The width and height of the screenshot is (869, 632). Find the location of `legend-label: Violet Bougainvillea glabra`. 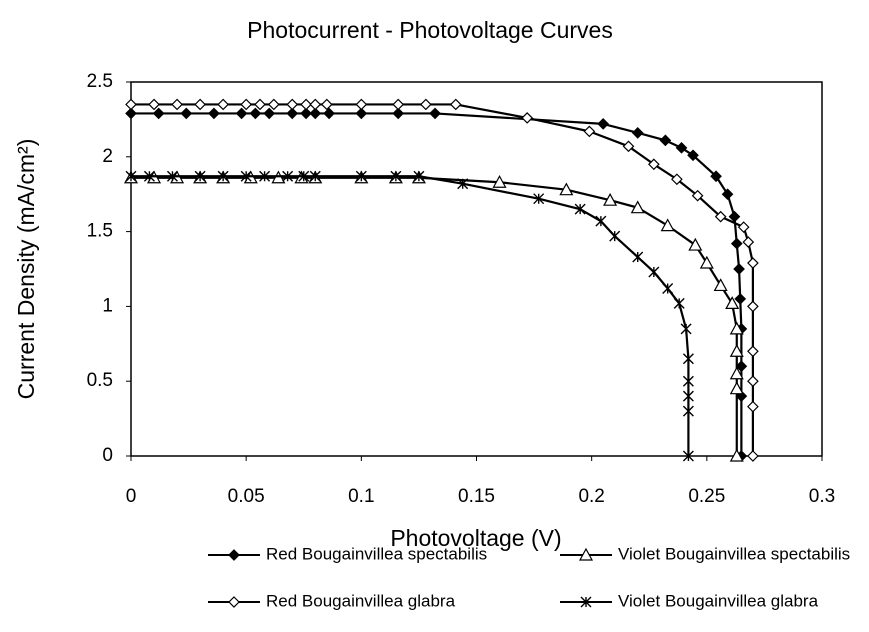

legend-label: Violet Bougainvillea glabra is located at coordinates (718, 600).